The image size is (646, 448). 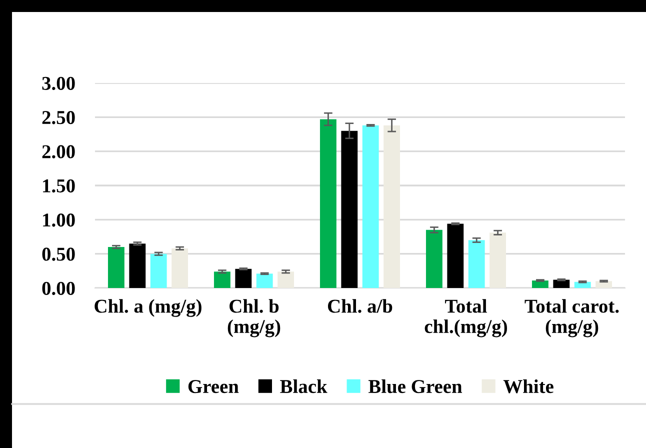 What do you see at coordinates (360, 306) in the screenshot?
I see `x-tick-label: Chl. a/b` at bounding box center [360, 306].